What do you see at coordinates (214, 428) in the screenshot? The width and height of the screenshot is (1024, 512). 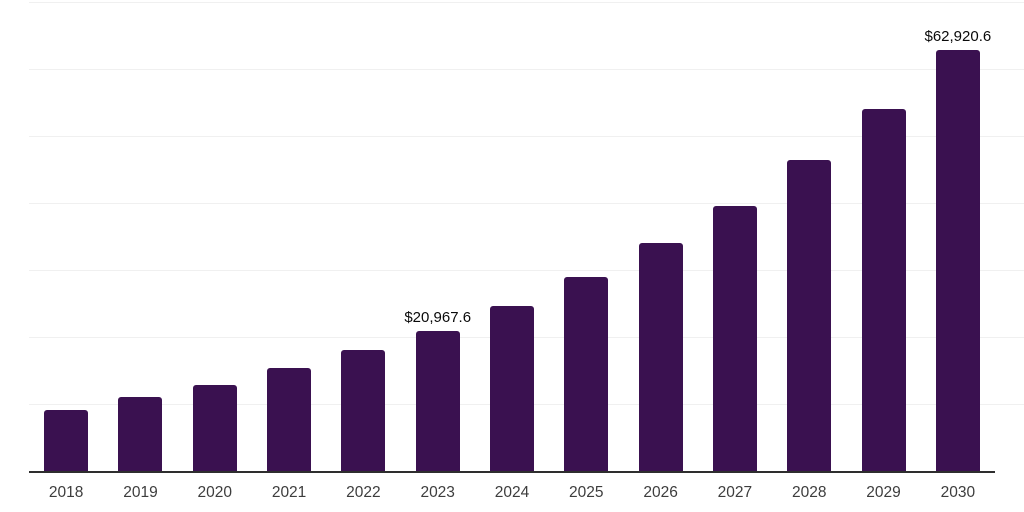 I see `bar-2020` at bounding box center [214, 428].